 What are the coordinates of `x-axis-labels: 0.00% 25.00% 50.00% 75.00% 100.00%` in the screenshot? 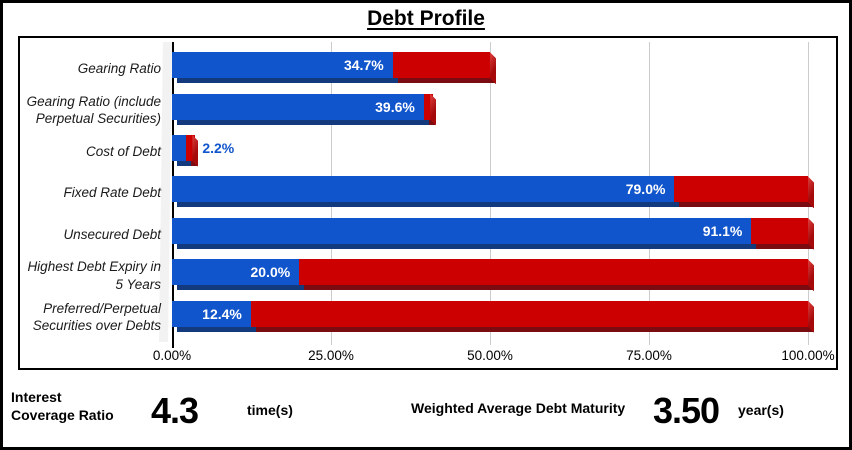 It's located at (494, 355).